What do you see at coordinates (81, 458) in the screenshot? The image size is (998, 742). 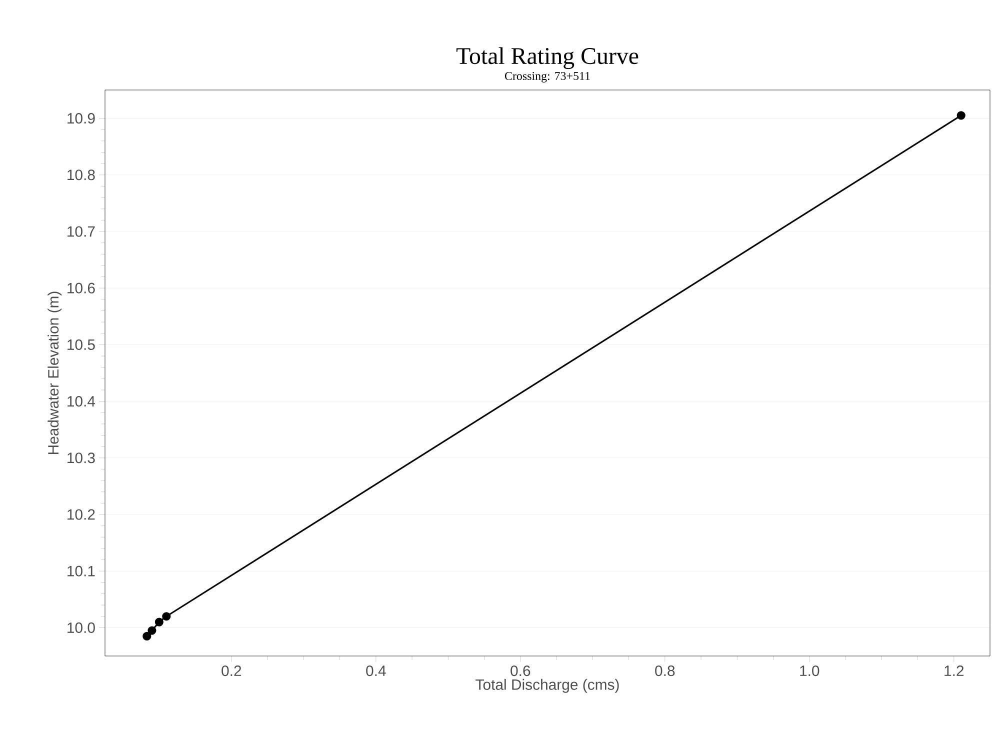 I see `y-tick-label: 10.3` at bounding box center [81, 458].